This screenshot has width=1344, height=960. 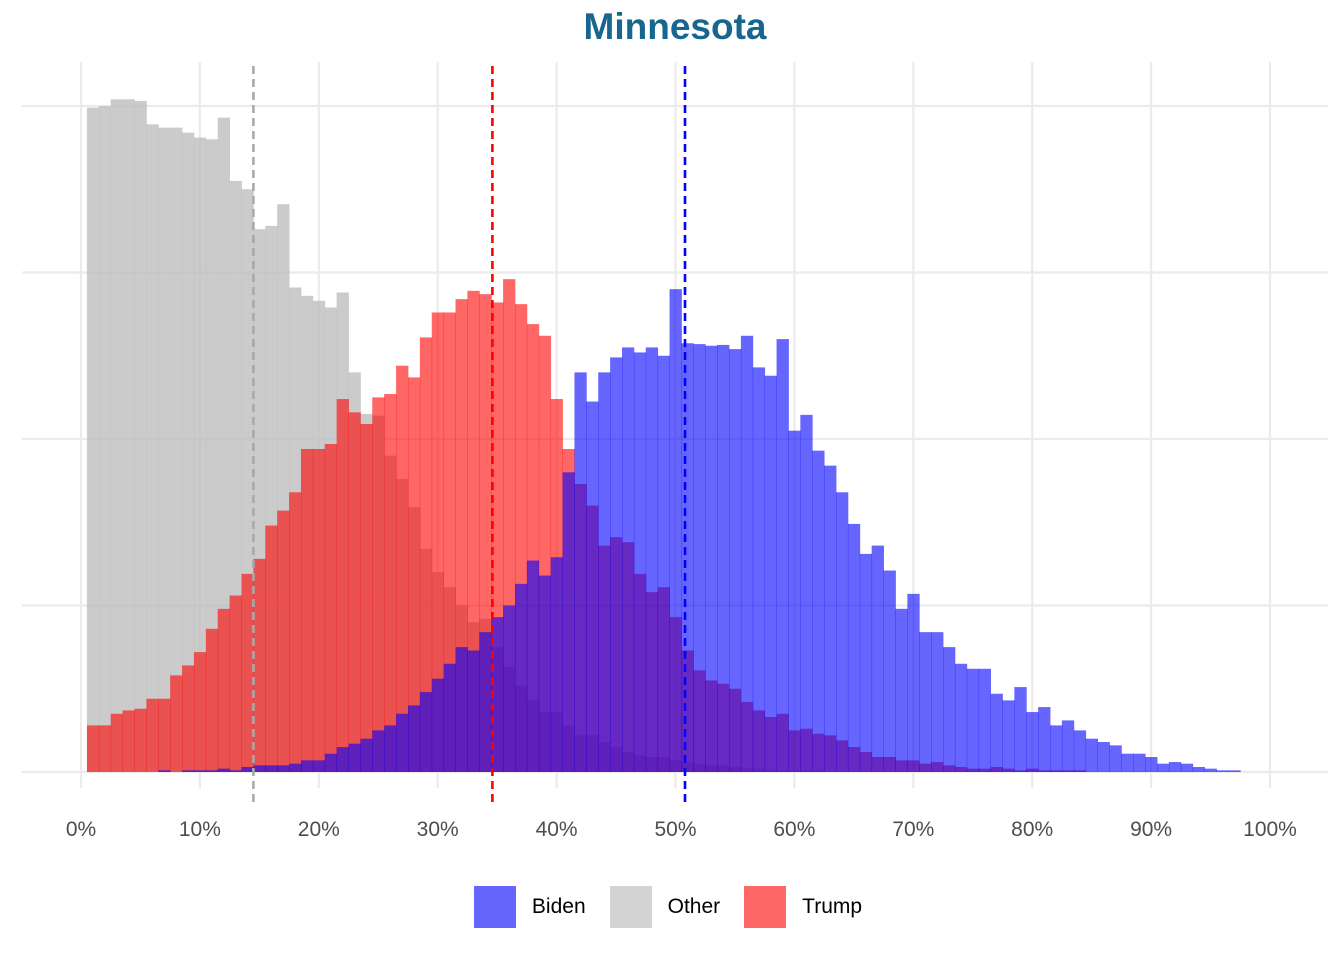 I want to click on x-axis-tick-labels: 0% 10% 20% 30% 40% 50% 60% 70% 80% 90% 100%, so click(x=681, y=829).